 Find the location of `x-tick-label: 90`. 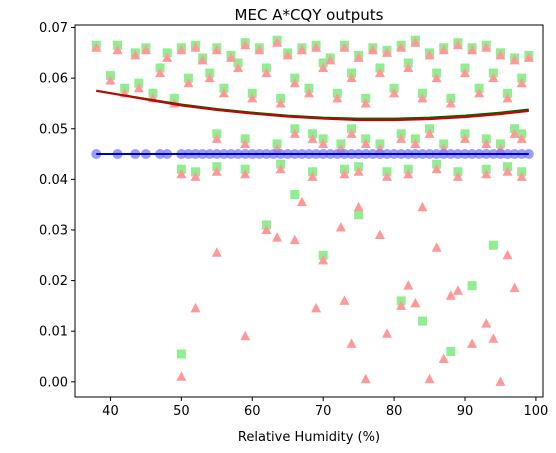

x-tick-label: 90 is located at coordinates (465, 411).